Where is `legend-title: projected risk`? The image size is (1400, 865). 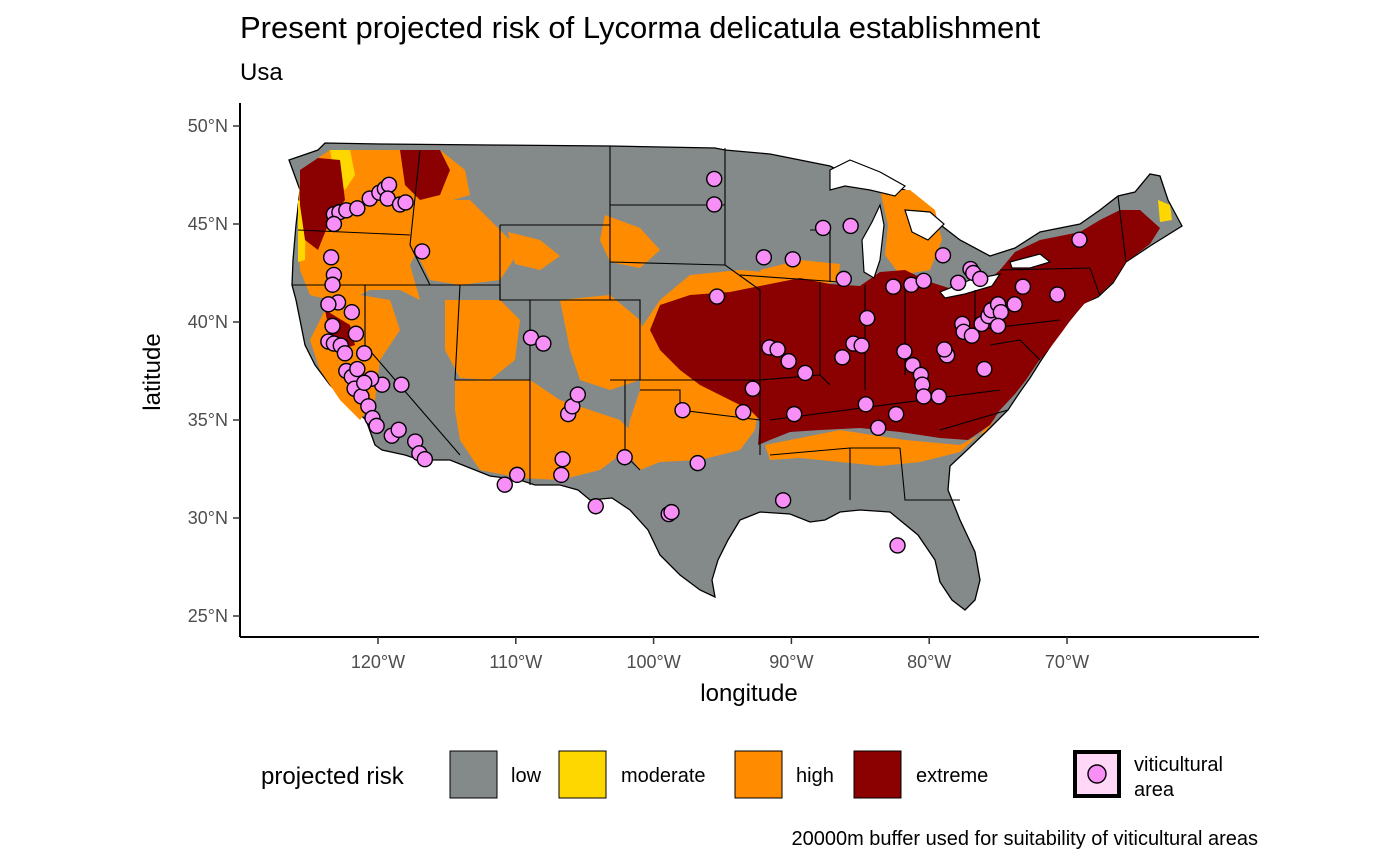 legend-title: projected risk is located at coordinates (333, 776).